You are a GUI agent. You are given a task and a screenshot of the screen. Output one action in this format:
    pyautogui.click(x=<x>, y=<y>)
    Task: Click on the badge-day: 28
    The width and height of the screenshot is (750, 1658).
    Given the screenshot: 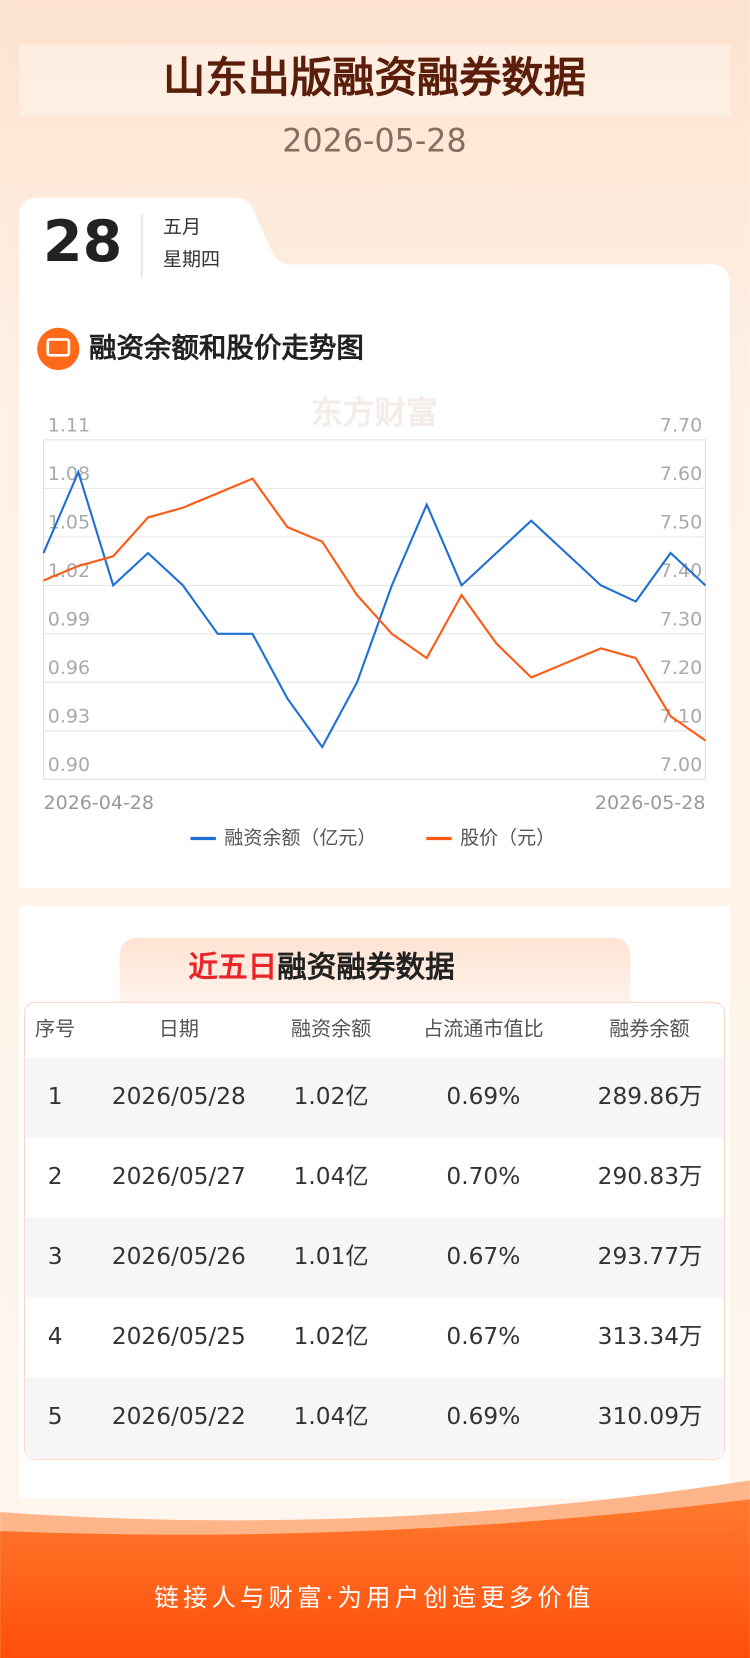 What is the action you would take?
    pyautogui.click(x=82, y=242)
    